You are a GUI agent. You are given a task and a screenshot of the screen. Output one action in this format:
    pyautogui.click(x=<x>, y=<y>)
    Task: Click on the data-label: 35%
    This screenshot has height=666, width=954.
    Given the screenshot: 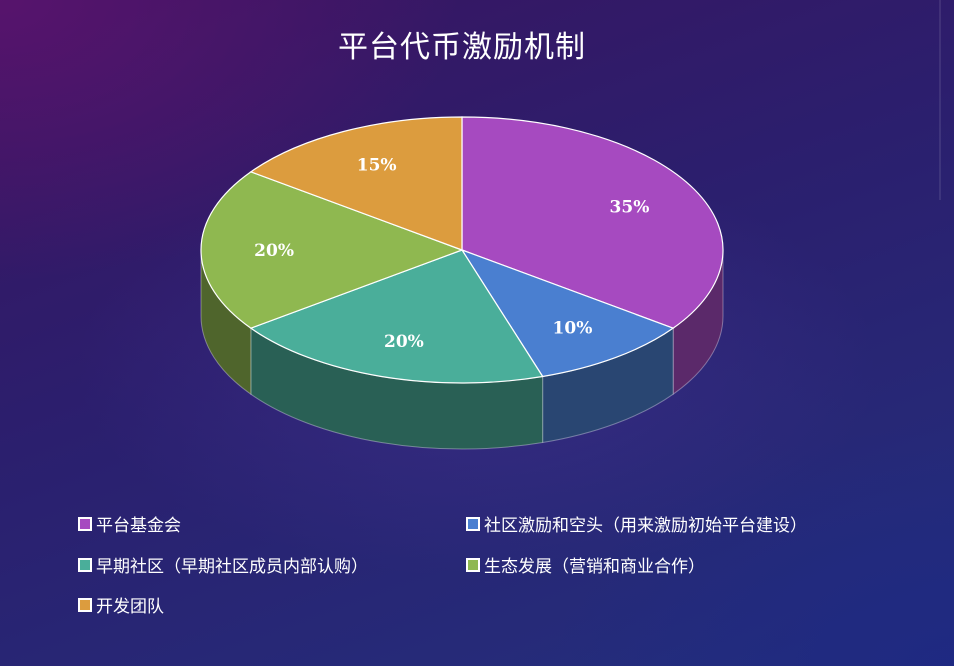 What is the action you would take?
    pyautogui.click(x=630, y=208)
    